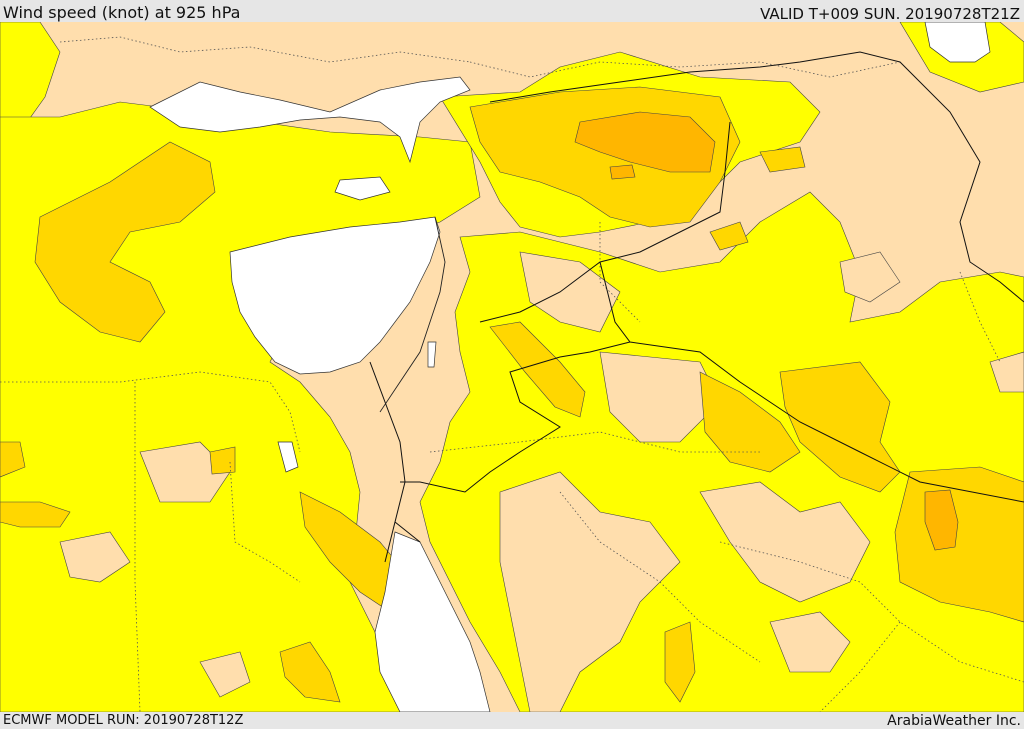  What do you see at coordinates (310, 120) in the screenshot?
I see `aegean-sea` at bounding box center [310, 120].